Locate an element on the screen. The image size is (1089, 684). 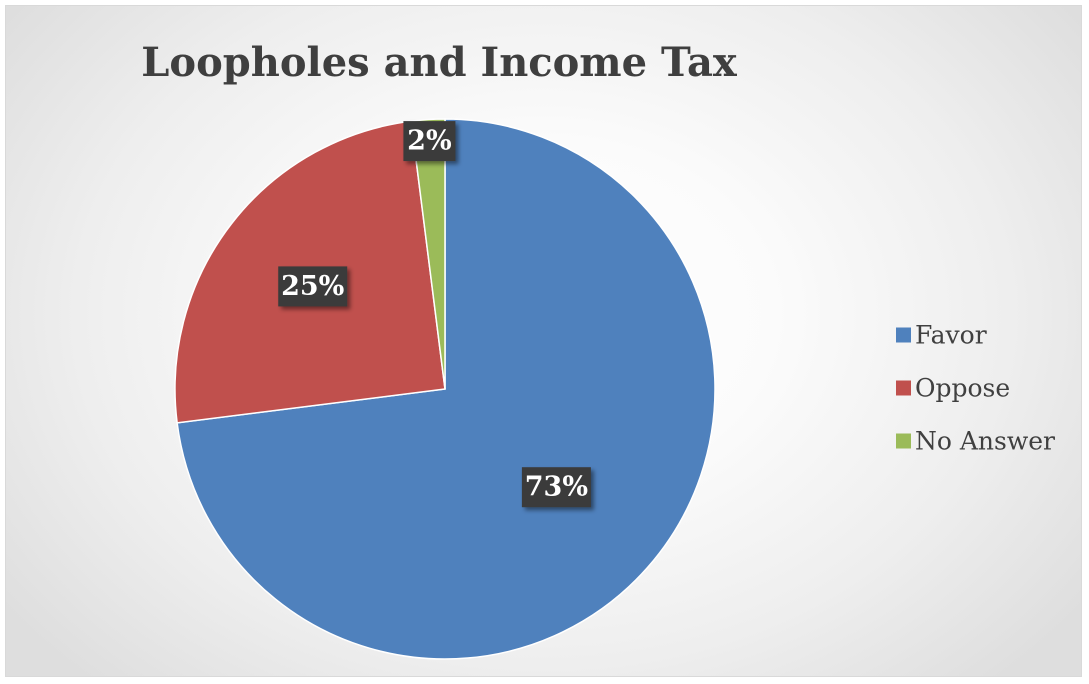
data-label-no-answer: 2% is located at coordinates (429, 141).